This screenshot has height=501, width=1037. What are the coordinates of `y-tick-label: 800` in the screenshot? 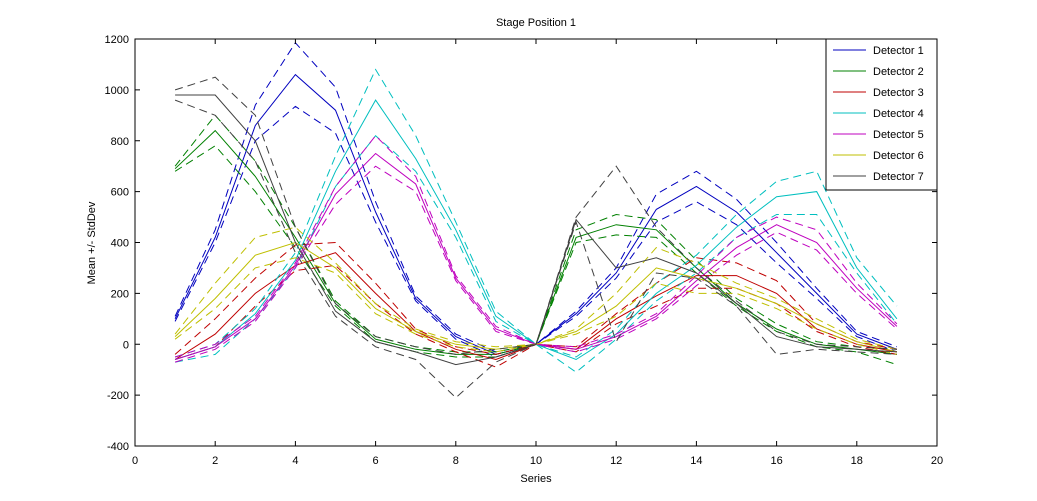 It's located at (120, 142).